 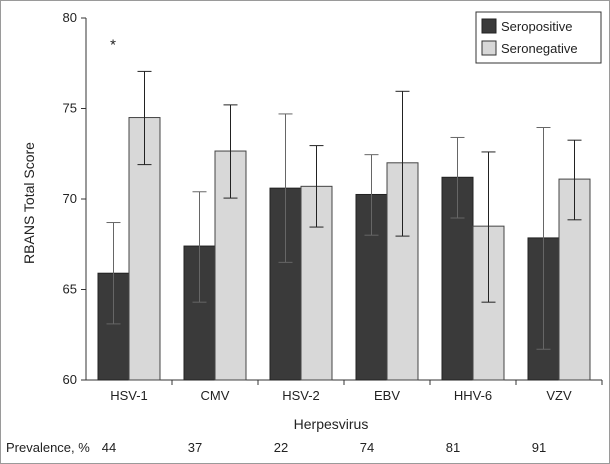 I want to click on legend-label-seropositive: Seropositive, so click(x=537, y=26).